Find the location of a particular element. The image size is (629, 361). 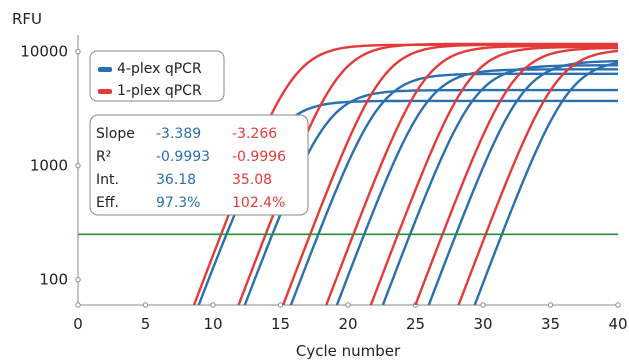

legend-label-1-plex: 1-plex qPCR is located at coordinates (159, 91).